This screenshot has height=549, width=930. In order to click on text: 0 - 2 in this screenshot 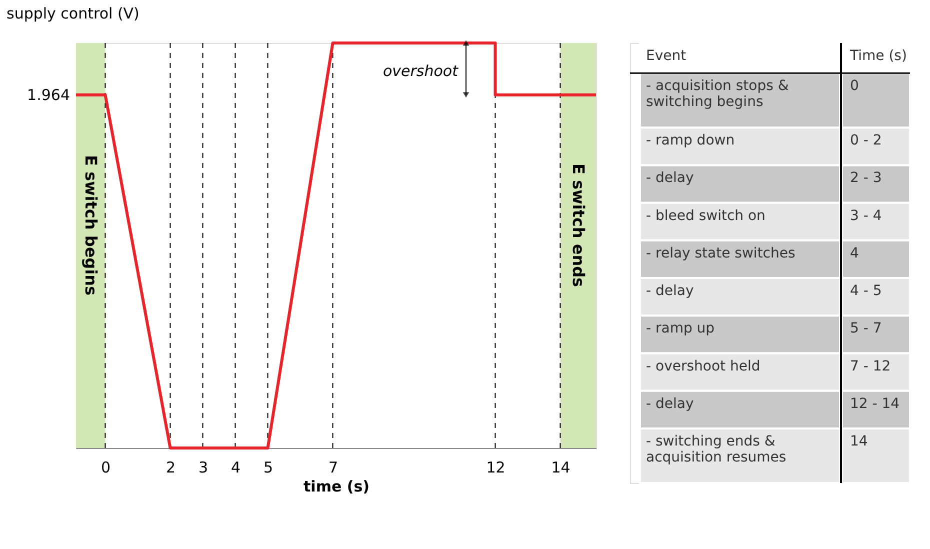, I will do `click(866, 140)`.